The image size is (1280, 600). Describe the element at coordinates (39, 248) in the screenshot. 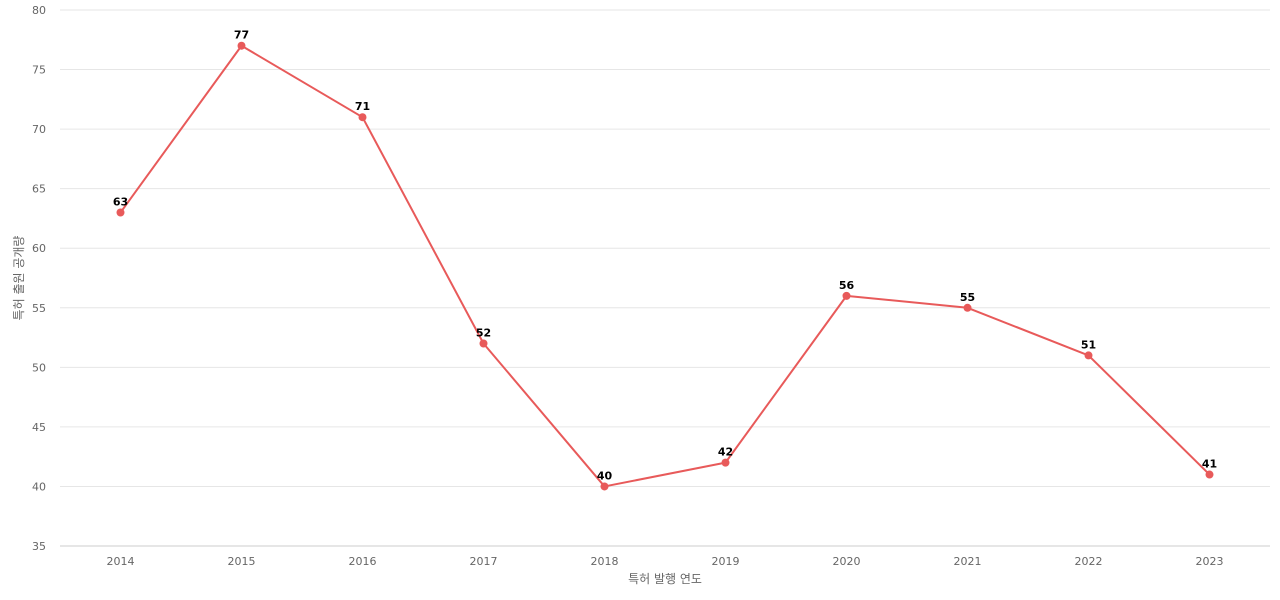

I see `y-tick-label: 60` at that location.